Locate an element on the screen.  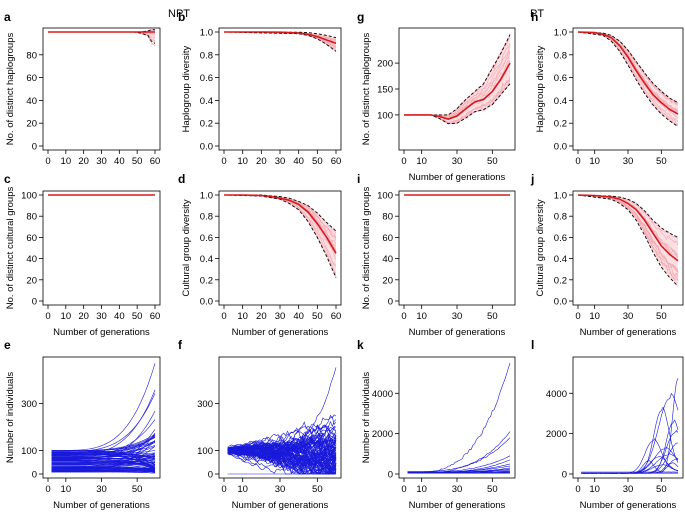
y-tick-label: 200 is located at coordinates (385, 64).